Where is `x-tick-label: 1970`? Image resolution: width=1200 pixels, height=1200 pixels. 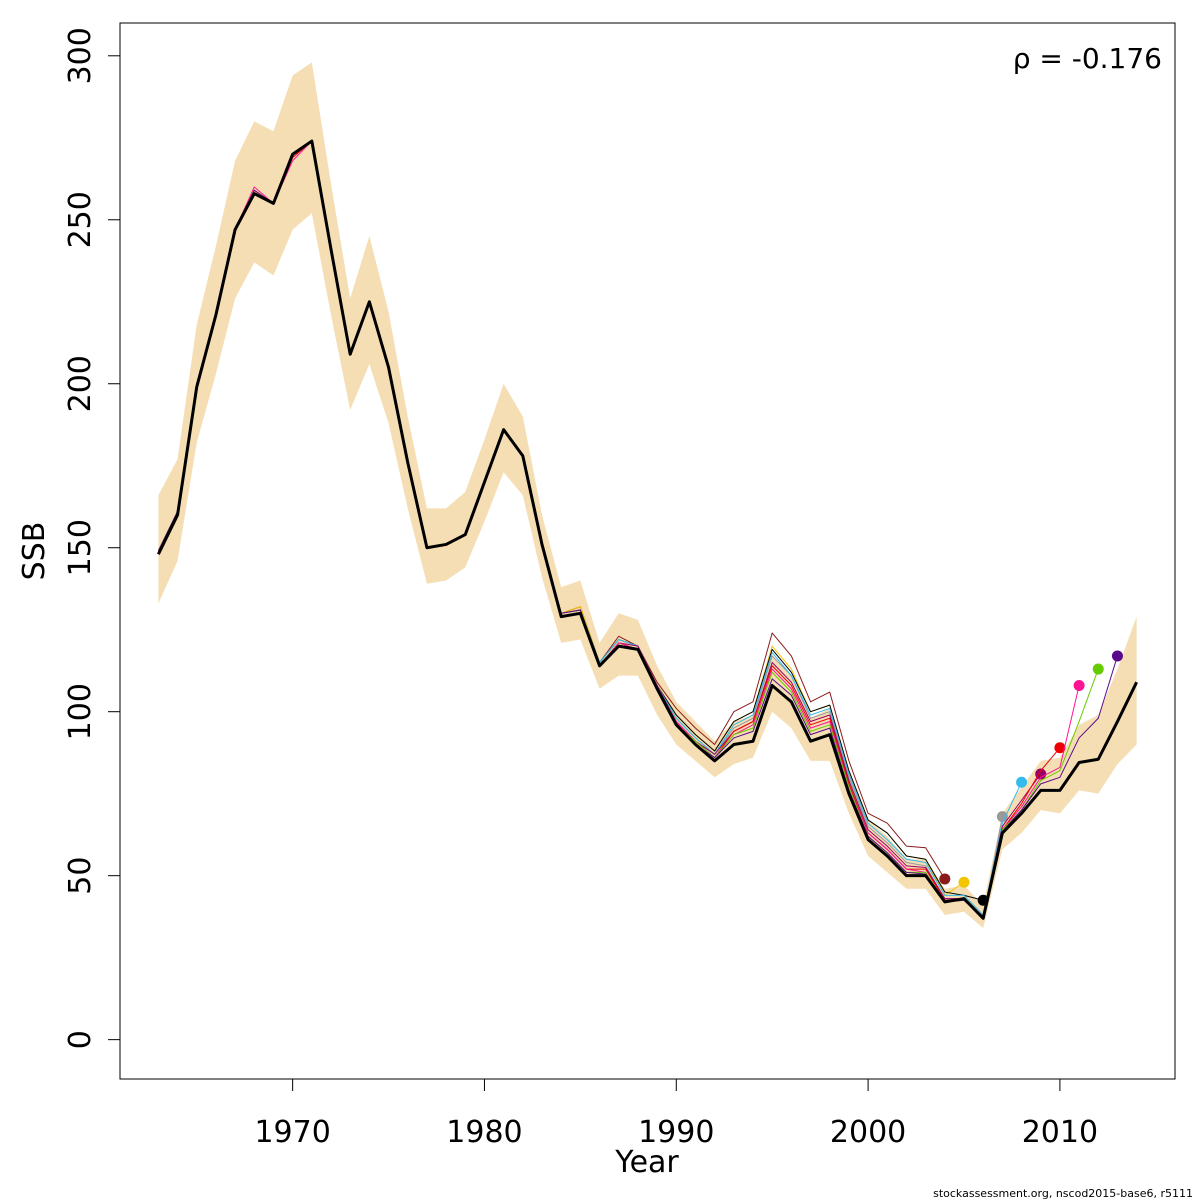 x-tick-label: 1970 is located at coordinates (292, 1132).